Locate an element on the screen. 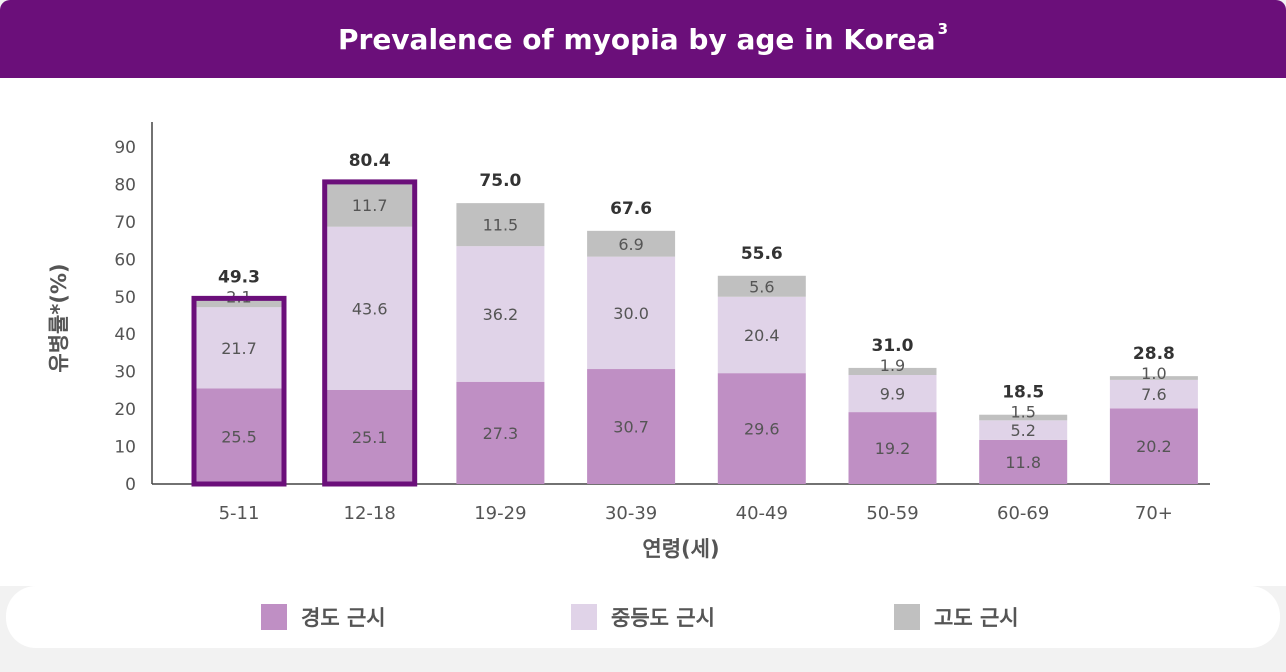  x-tick-label: 70+ is located at coordinates (1154, 513).